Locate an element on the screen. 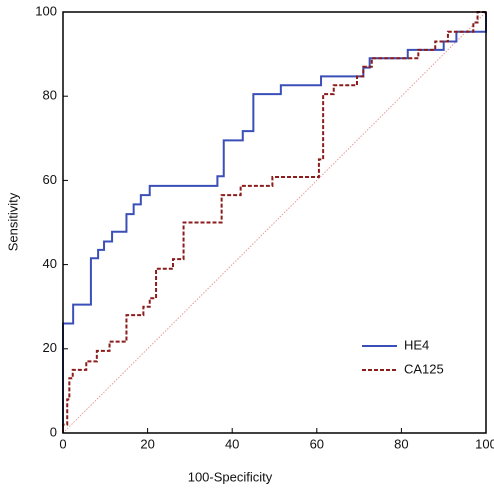 The image size is (494, 490). legend-label: HE4 is located at coordinates (416, 344).